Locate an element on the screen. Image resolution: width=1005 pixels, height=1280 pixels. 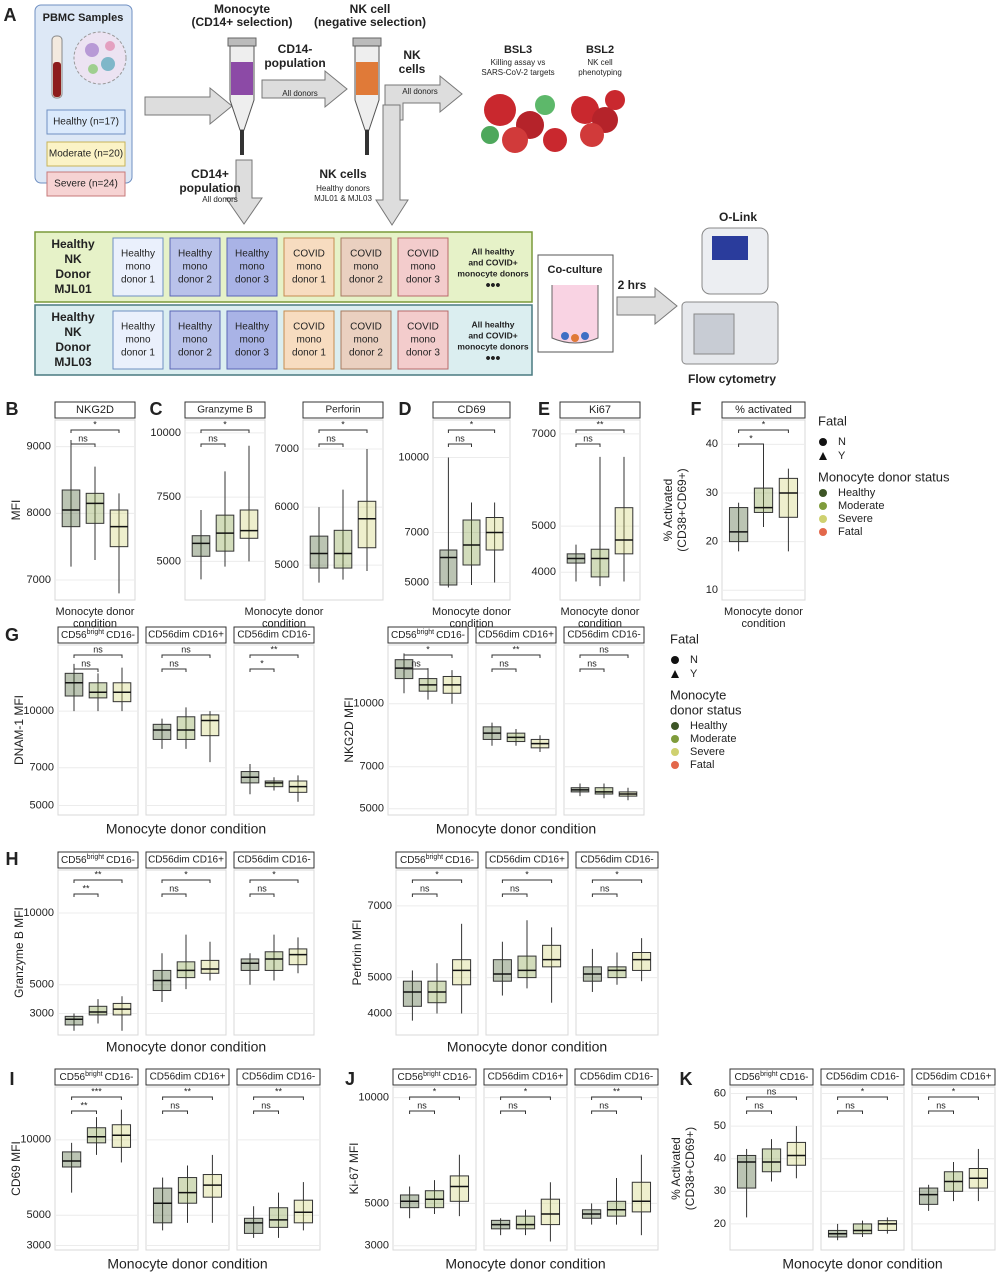
y-axis-label: CD69 MFI is located at coordinates (16, 1168).